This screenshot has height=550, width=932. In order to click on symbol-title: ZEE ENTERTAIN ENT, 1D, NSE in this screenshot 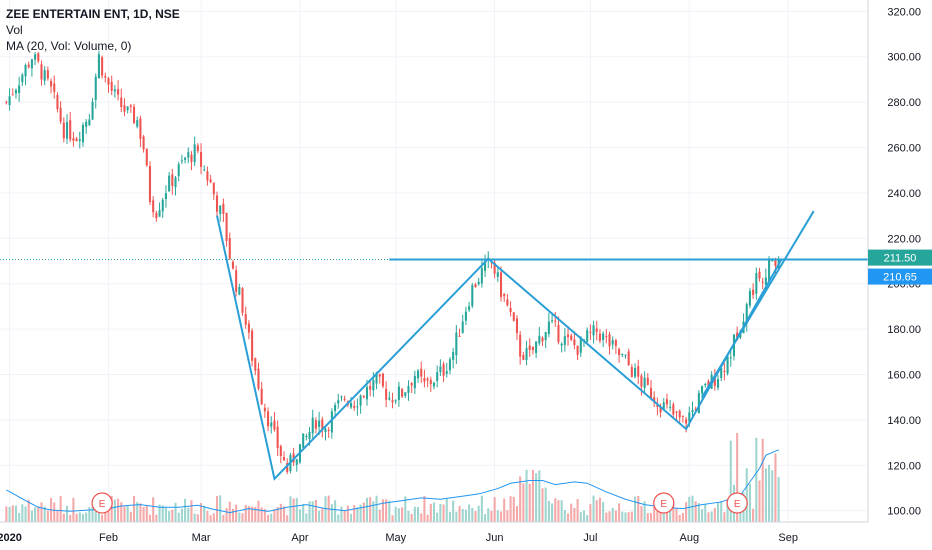, I will do `click(93, 14)`.